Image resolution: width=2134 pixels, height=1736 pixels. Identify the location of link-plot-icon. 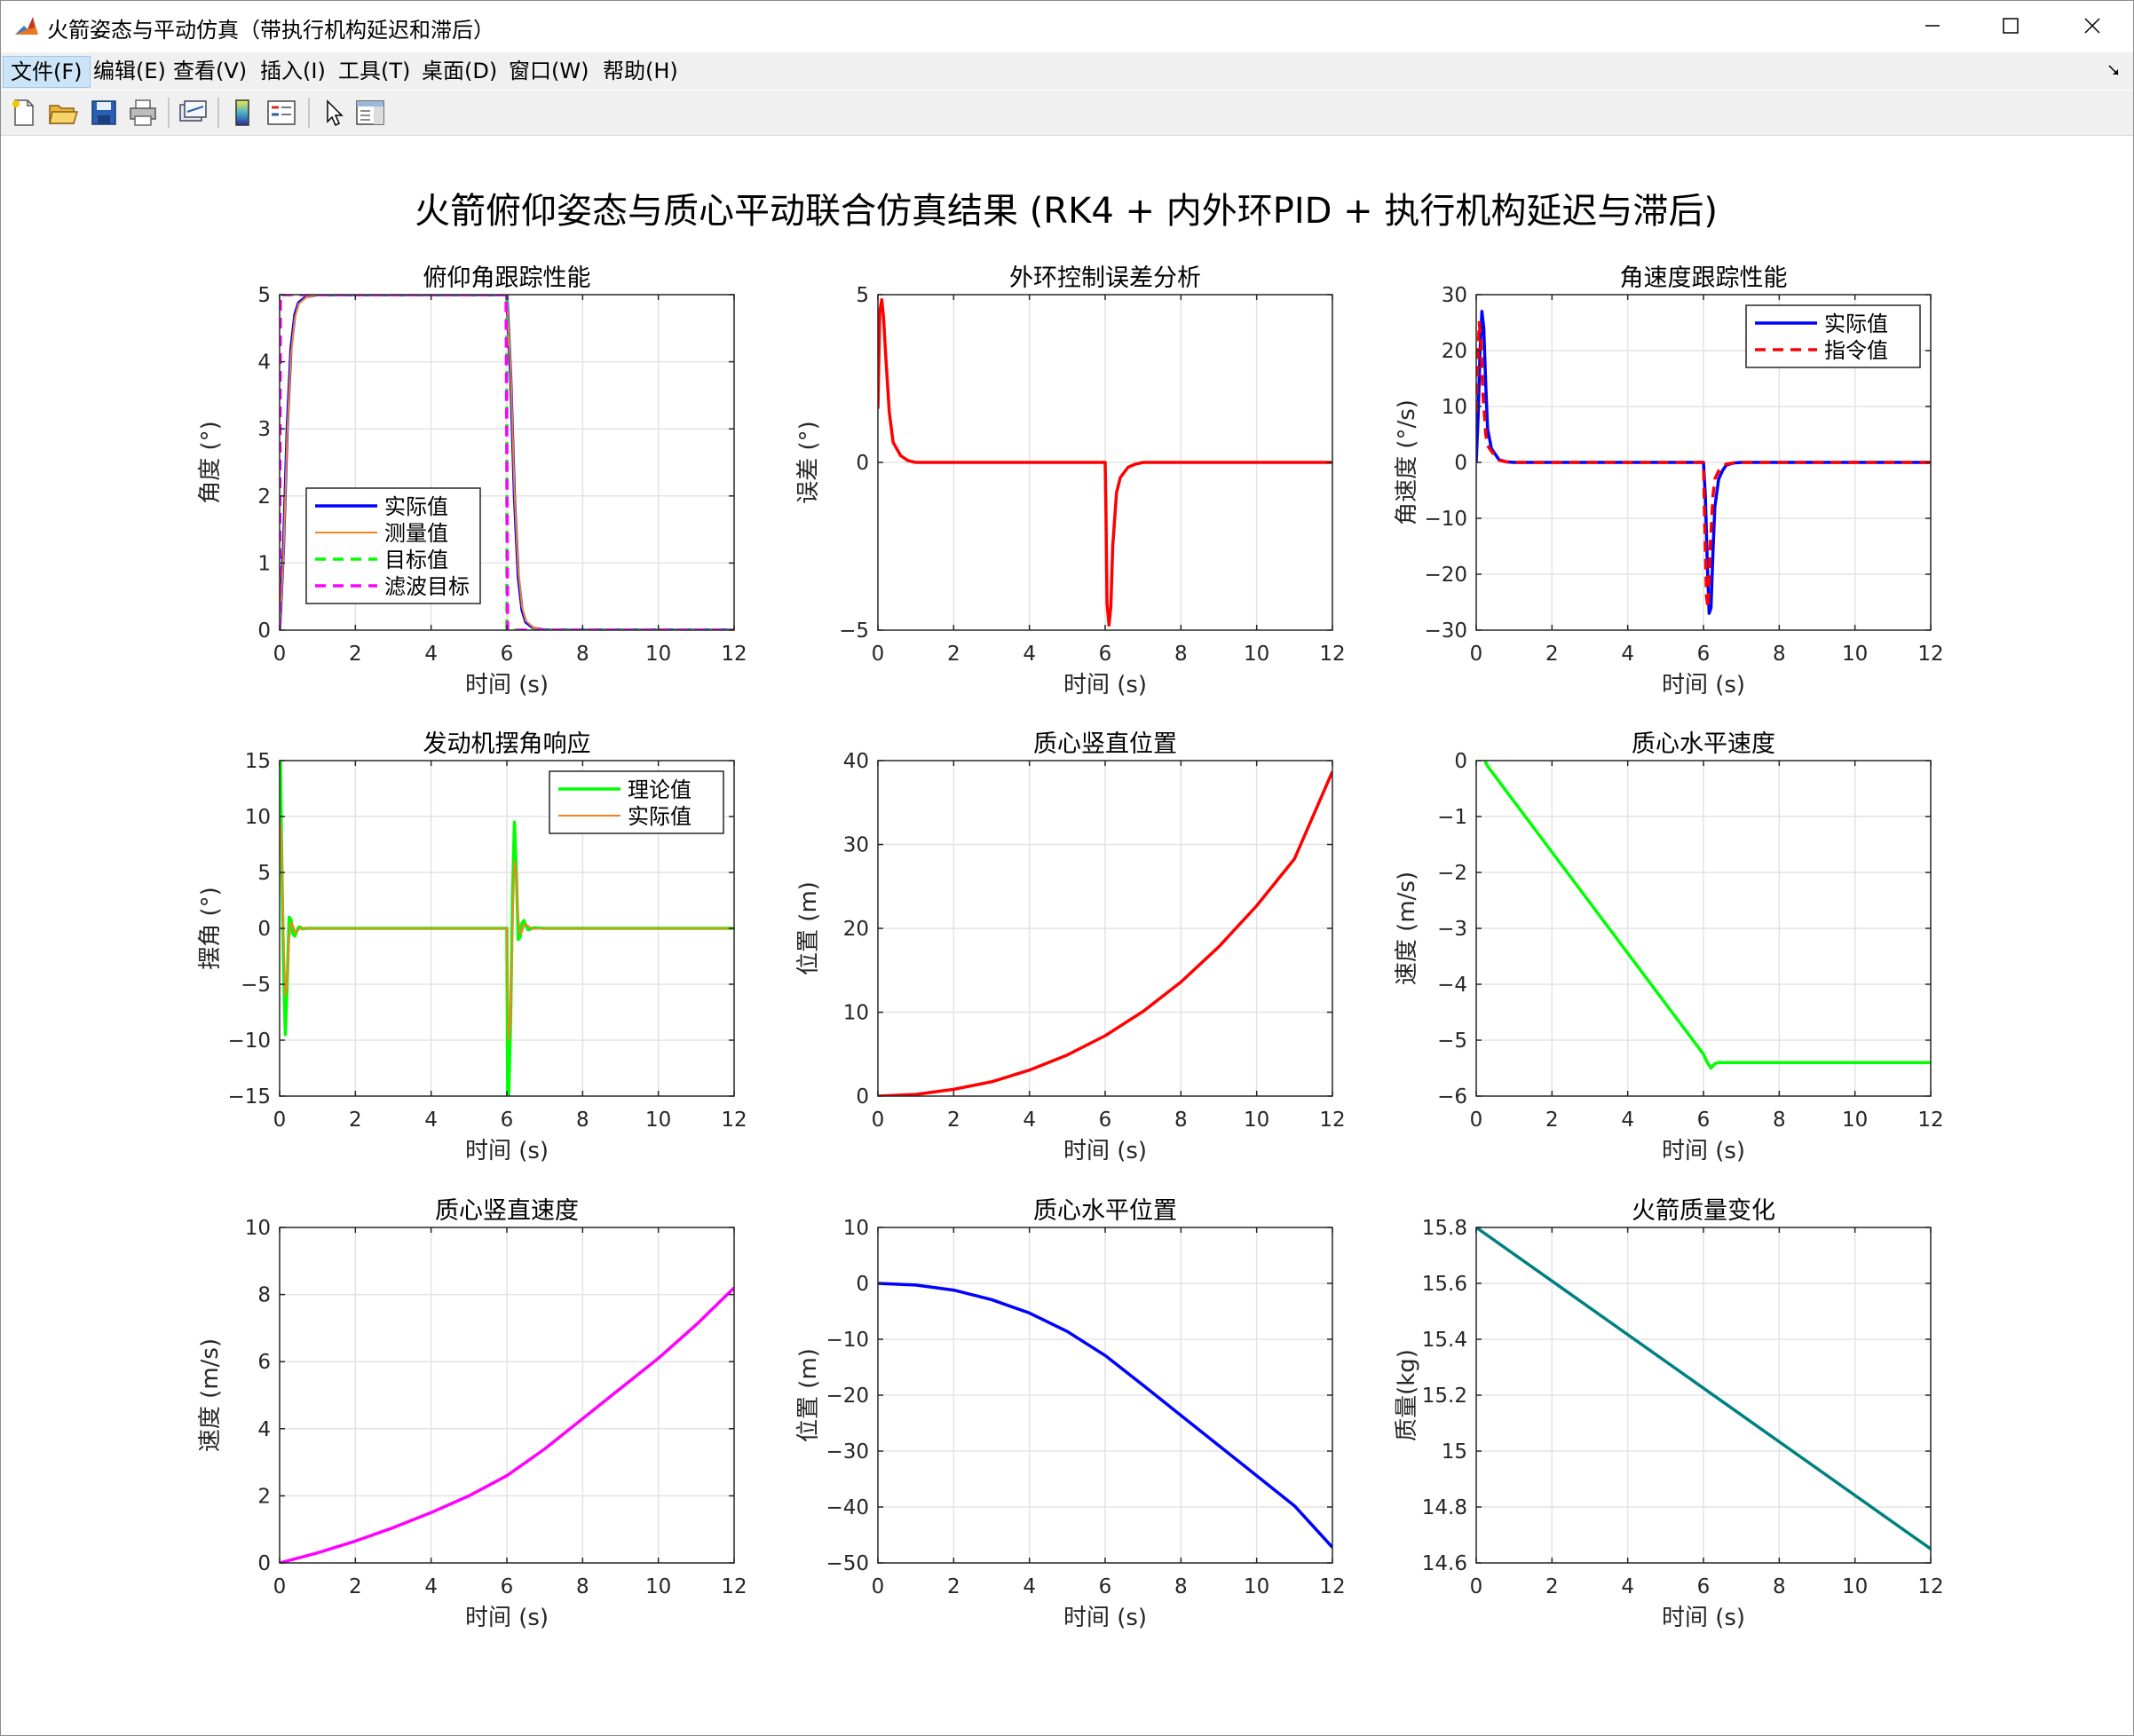
(193, 113).